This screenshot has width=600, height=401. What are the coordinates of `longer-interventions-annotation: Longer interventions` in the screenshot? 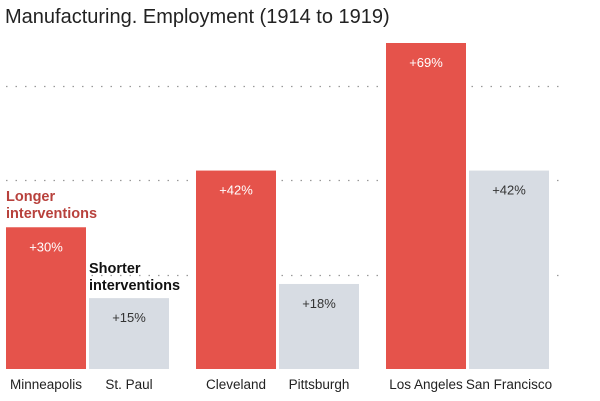 It's located at (51, 206).